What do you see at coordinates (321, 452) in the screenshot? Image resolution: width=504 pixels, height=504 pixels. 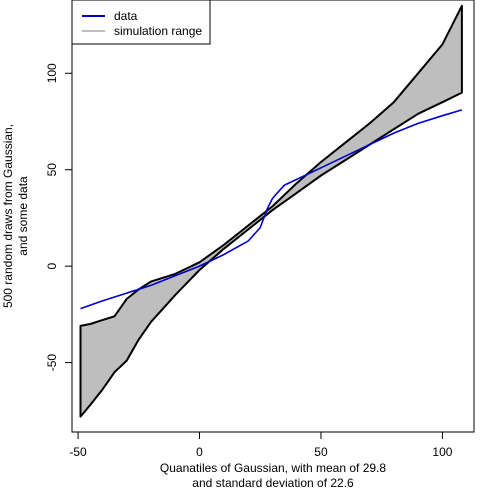 I see `x-tick-label: 50` at bounding box center [321, 452].